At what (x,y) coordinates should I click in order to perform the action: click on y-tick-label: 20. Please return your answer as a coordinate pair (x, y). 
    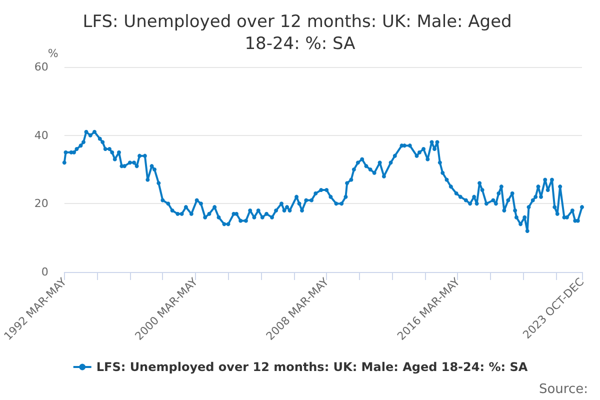
    Looking at the image, I should click on (41, 203).